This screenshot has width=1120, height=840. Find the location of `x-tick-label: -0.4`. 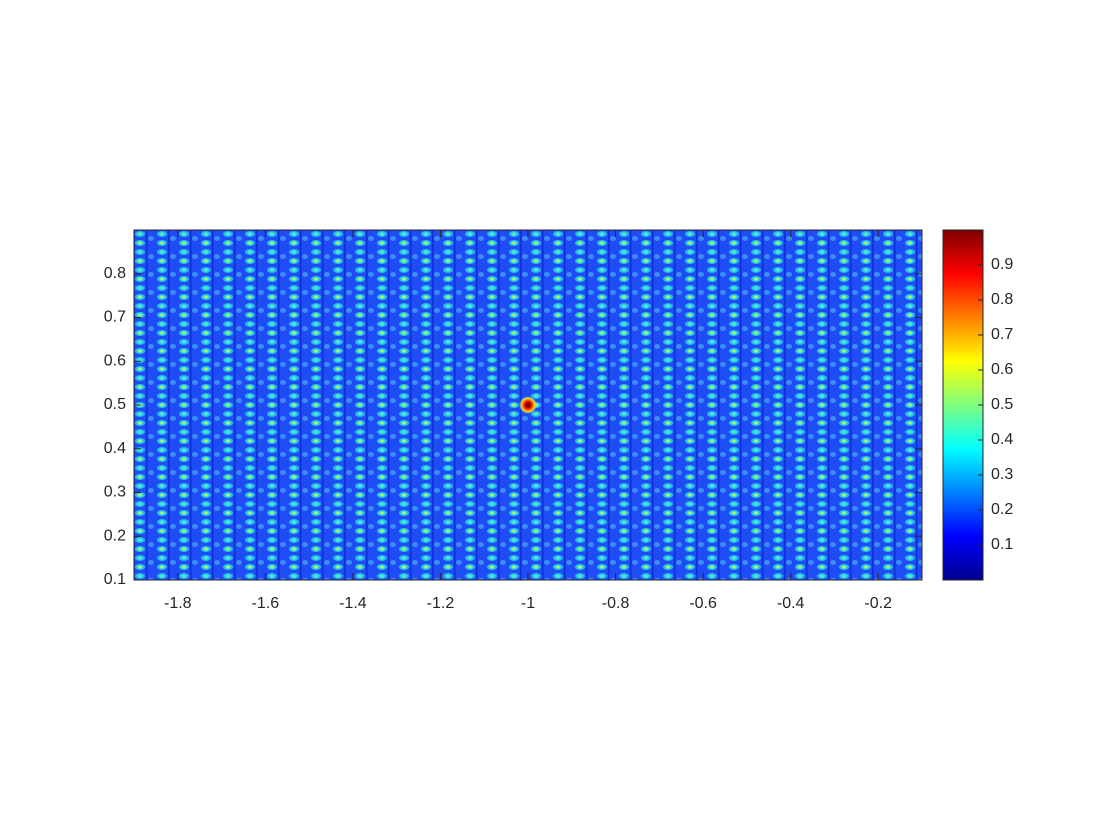

x-tick-label: -0.4 is located at coordinates (791, 603).